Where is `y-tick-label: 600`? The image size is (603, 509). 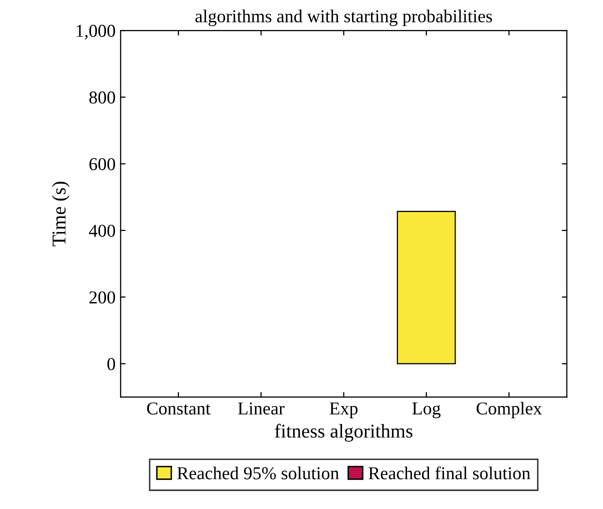 y-tick-label: 600 is located at coordinates (102, 164).